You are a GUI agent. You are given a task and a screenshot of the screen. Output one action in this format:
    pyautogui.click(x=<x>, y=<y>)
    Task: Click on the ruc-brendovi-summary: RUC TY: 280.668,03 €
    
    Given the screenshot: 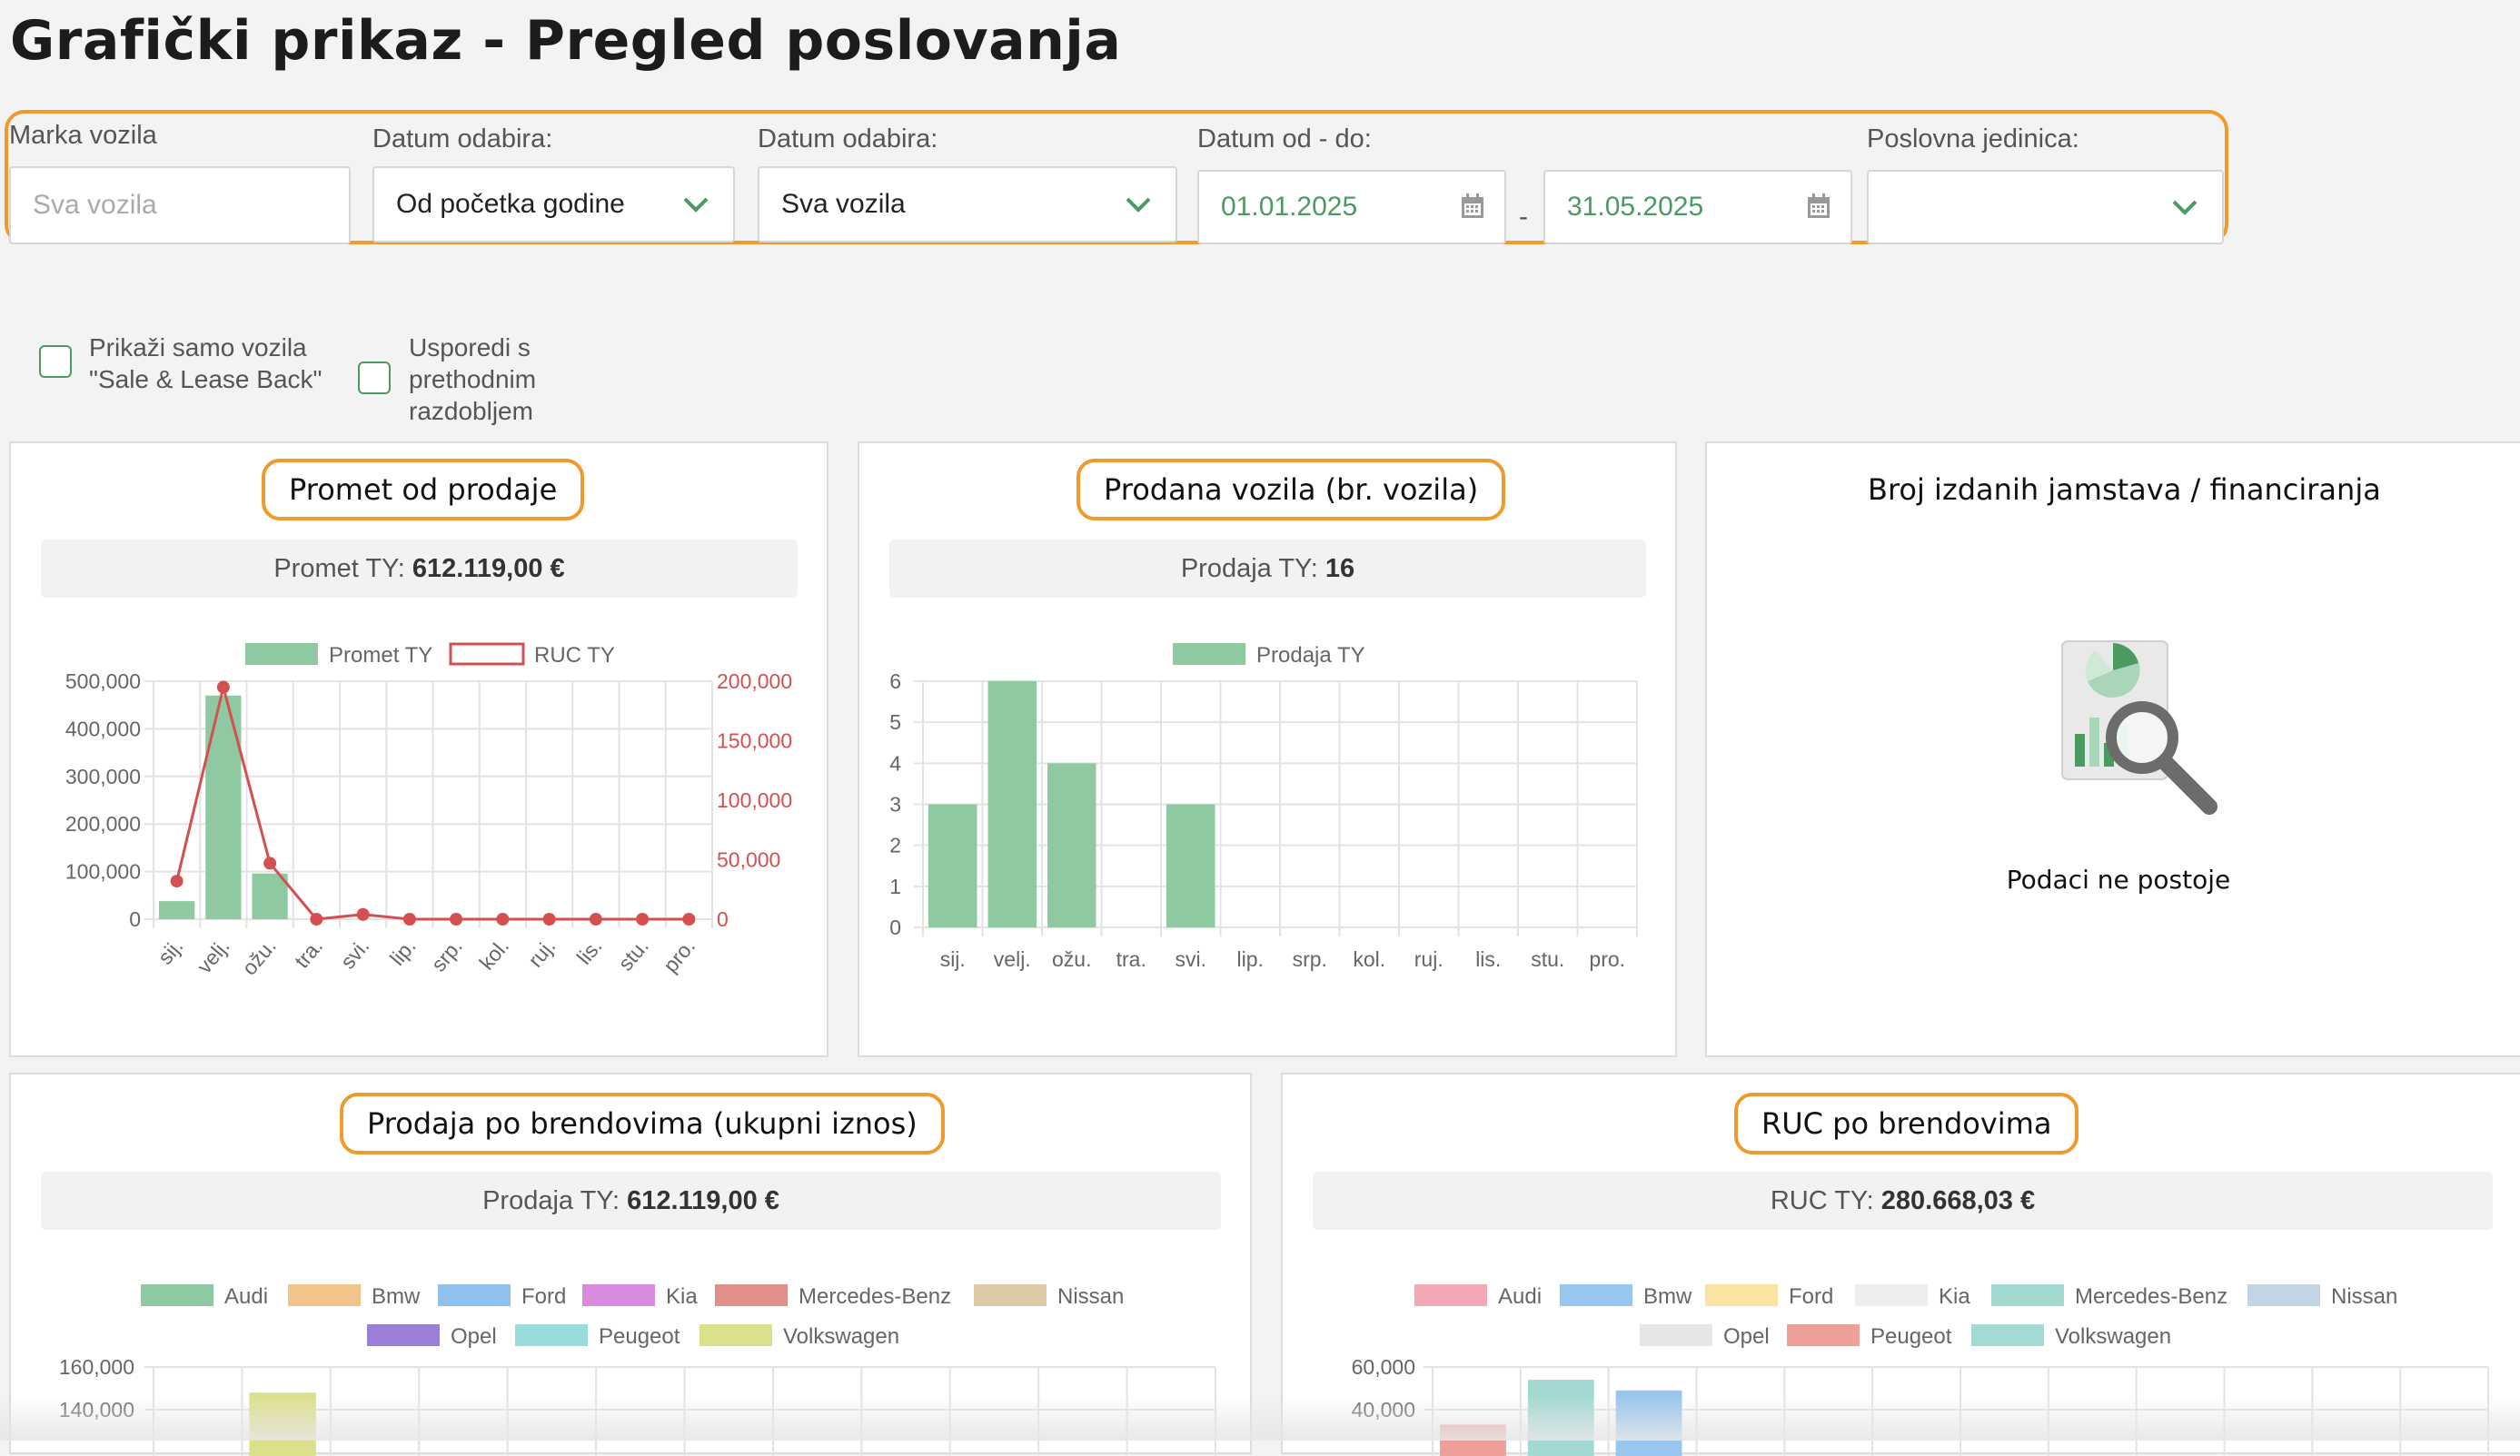 What is the action you would take?
    pyautogui.click(x=1903, y=1201)
    